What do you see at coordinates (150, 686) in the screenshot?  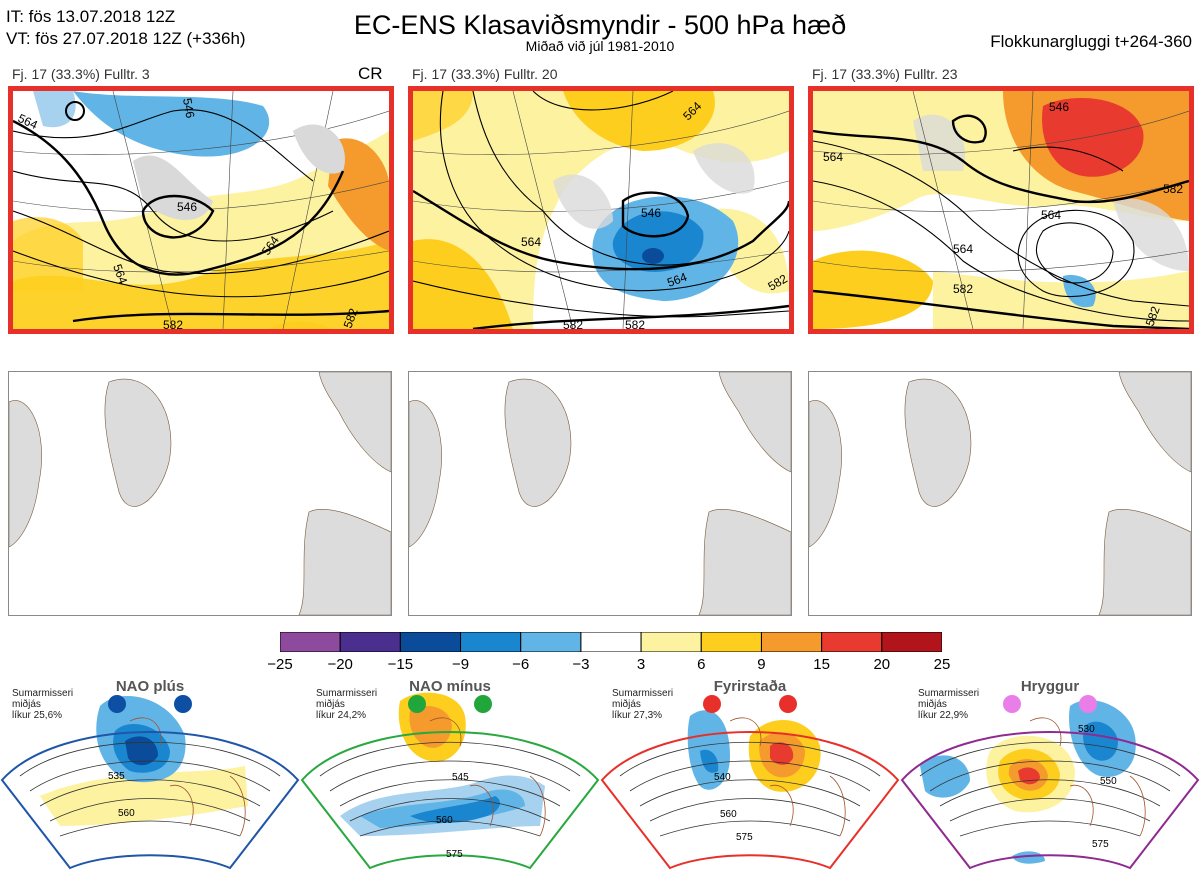 I see `regime-nao-plus-title: NAO plús` at bounding box center [150, 686].